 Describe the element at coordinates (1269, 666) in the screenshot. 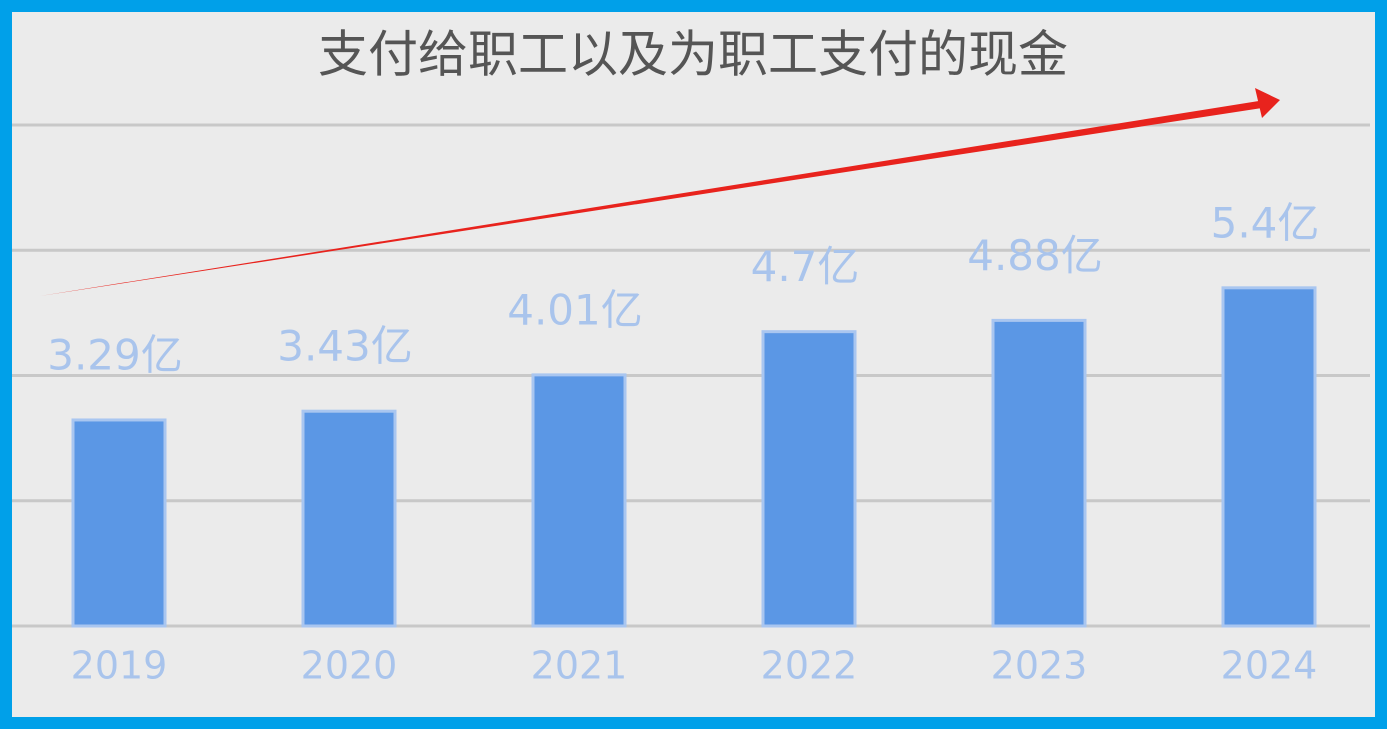

I see `x-tick-label: 2024` at that location.